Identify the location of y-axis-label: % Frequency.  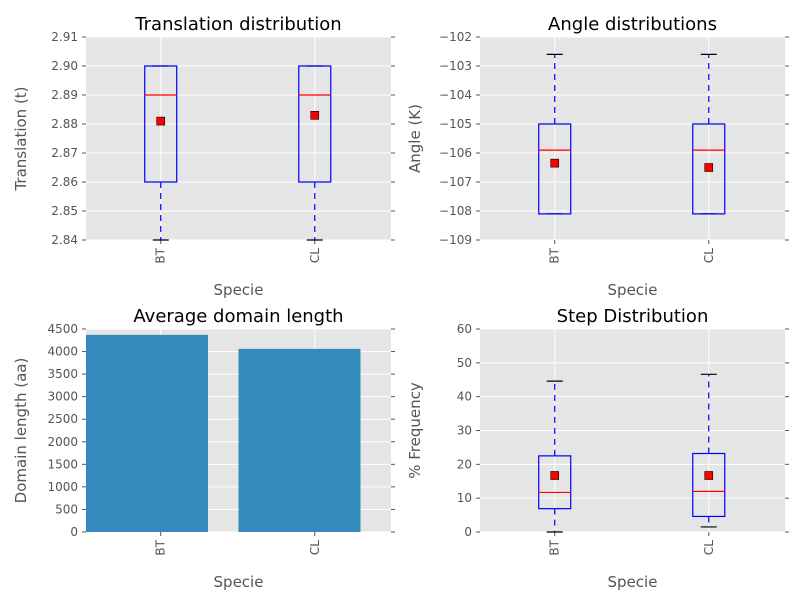
(415, 430).